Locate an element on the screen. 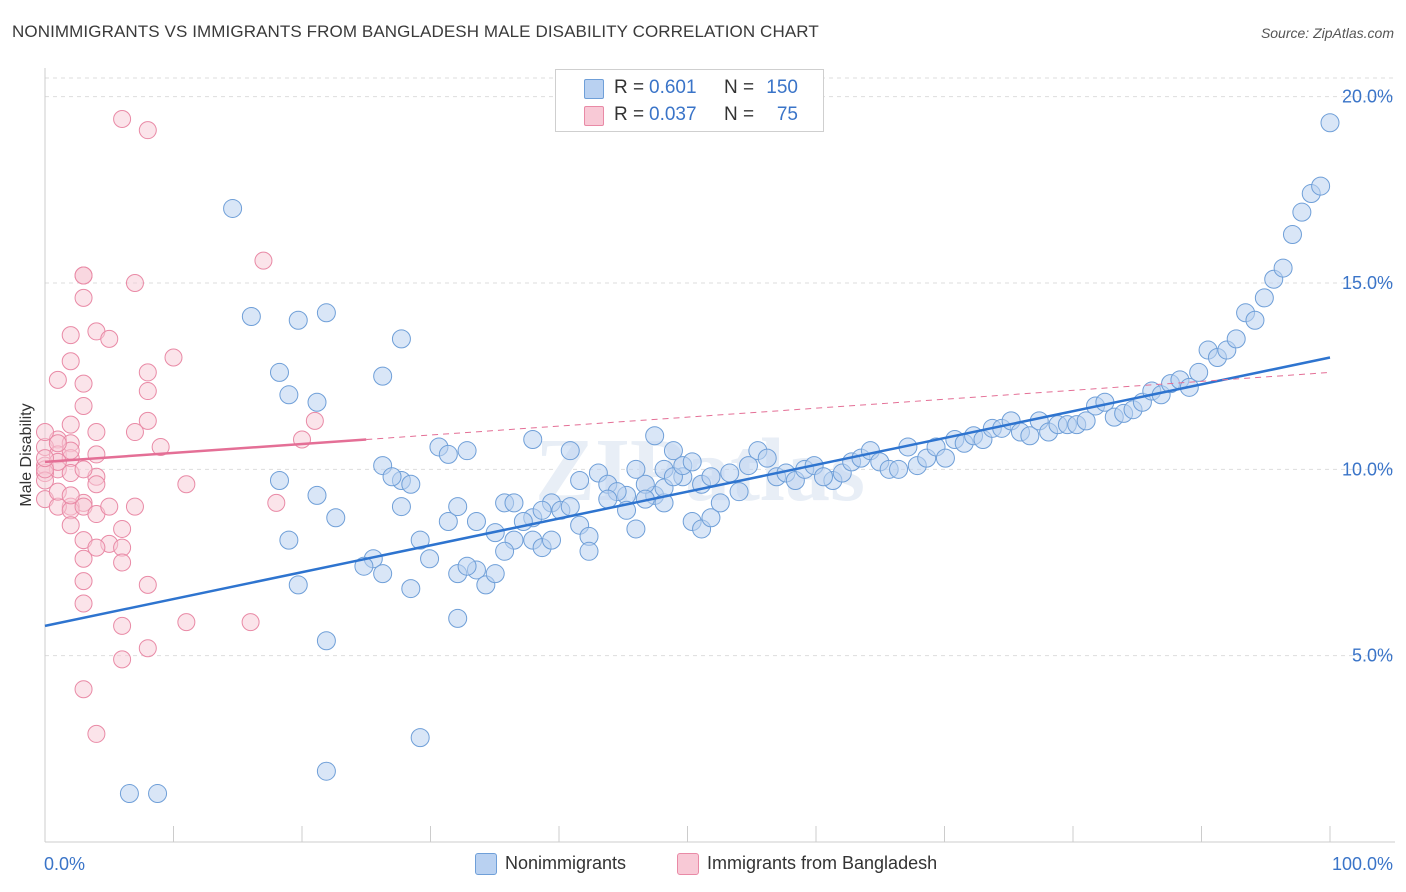 This screenshot has width=1406, height=892. legend-r-value: 0.601 is located at coordinates (673, 87).